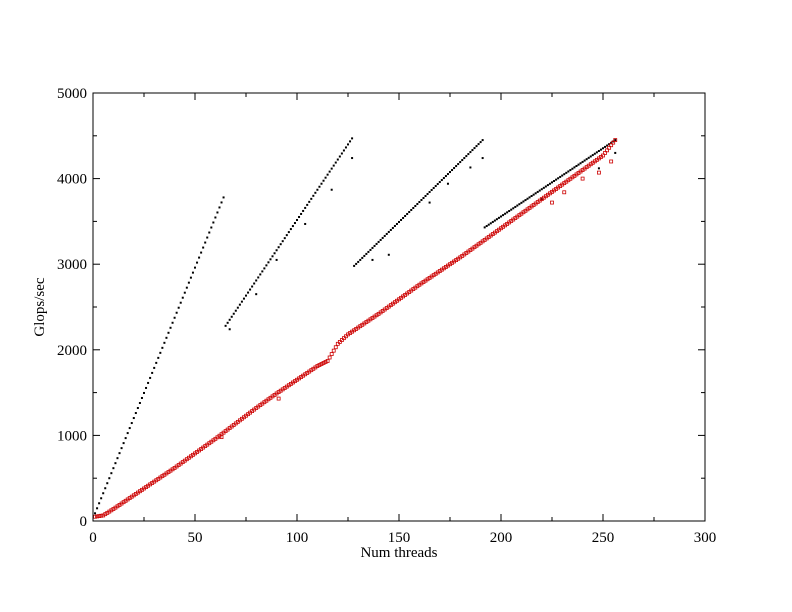 The height and width of the screenshot is (612, 792). Describe the element at coordinates (398, 553) in the screenshot. I see `x-axis-label: Num threads` at that location.